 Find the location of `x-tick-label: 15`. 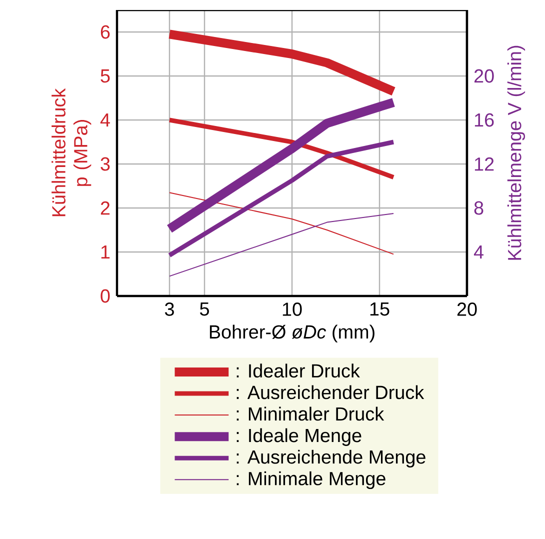

x-tick-label: 15 is located at coordinates (380, 309).